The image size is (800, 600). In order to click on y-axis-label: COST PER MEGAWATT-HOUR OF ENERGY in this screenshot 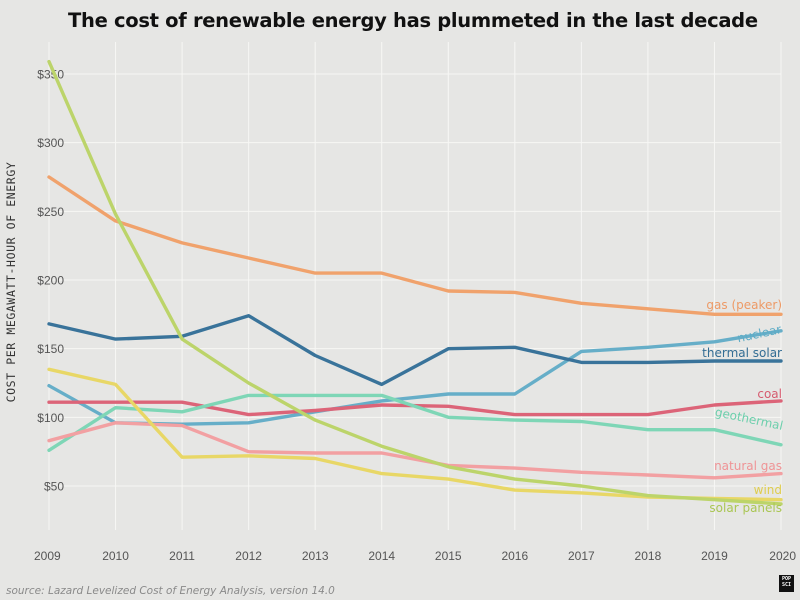, I will do `click(11, 282)`.